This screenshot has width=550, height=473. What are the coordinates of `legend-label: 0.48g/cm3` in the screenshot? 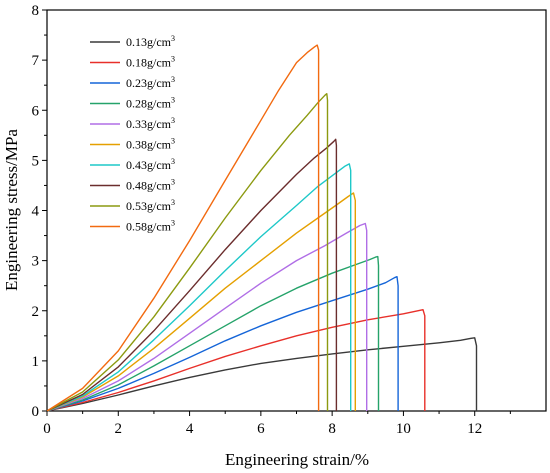 It's located at (150, 185).